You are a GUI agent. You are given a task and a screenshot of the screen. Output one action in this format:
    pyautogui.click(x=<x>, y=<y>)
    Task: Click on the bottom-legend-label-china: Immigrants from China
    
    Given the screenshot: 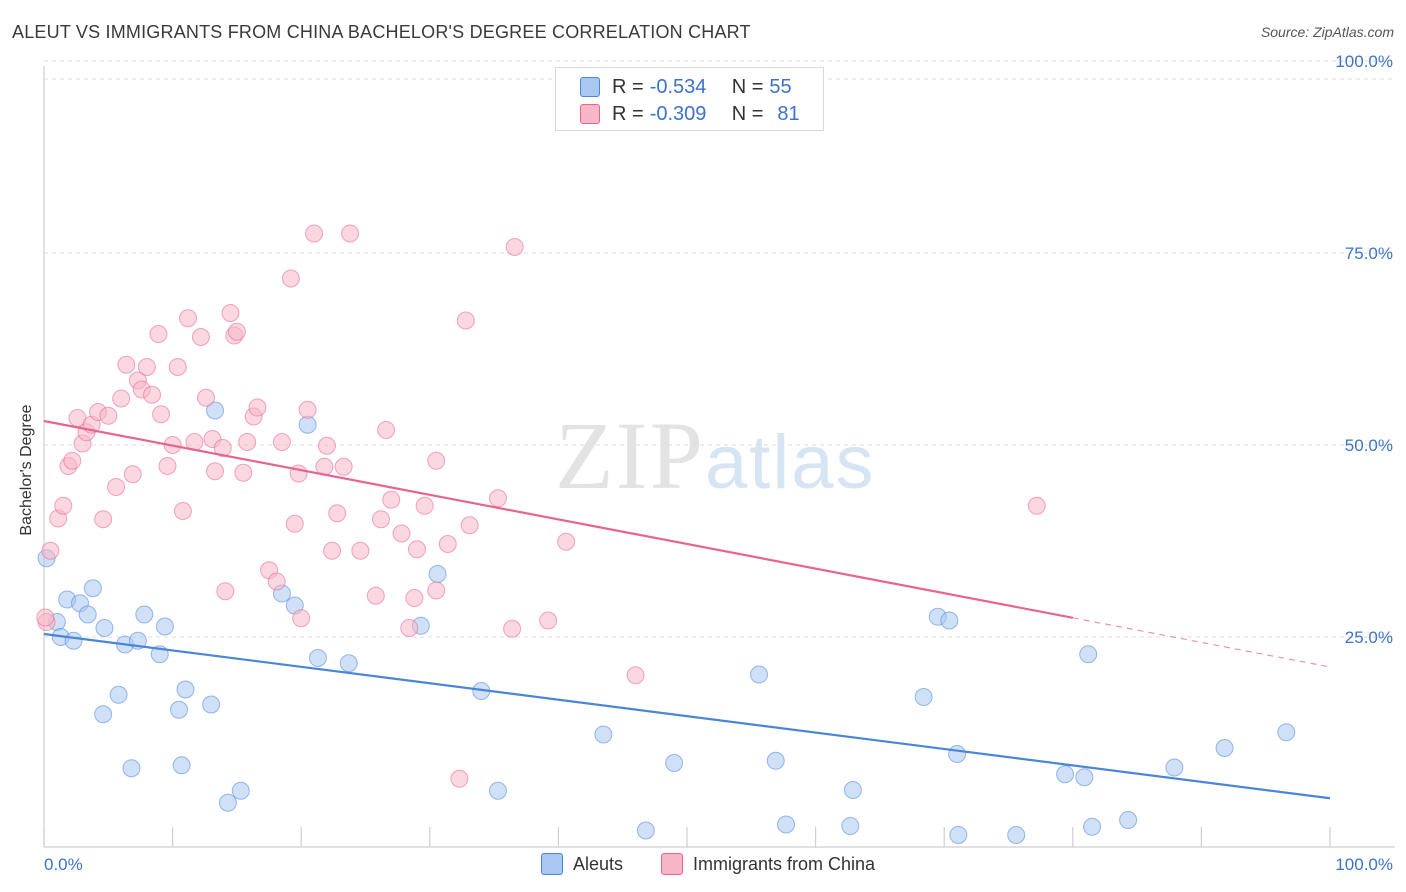 What is the action you would take?
    pyautogui.click(x=784, y=863)
    